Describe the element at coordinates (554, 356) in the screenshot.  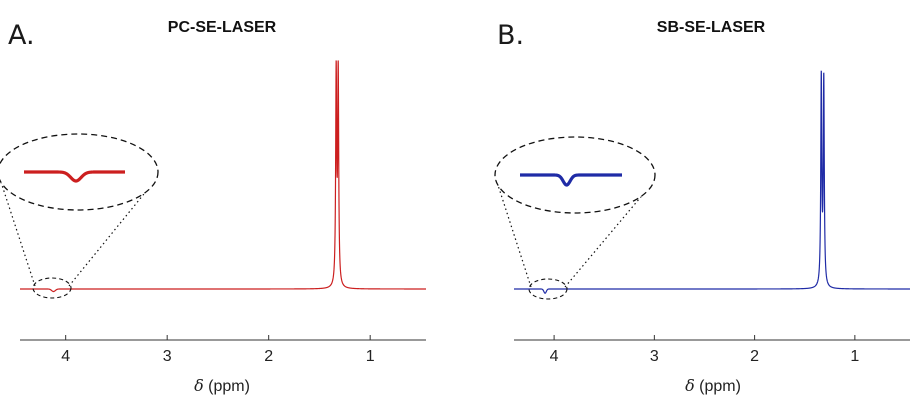
I see `panel-b-x-tick-label: 4` at that location.